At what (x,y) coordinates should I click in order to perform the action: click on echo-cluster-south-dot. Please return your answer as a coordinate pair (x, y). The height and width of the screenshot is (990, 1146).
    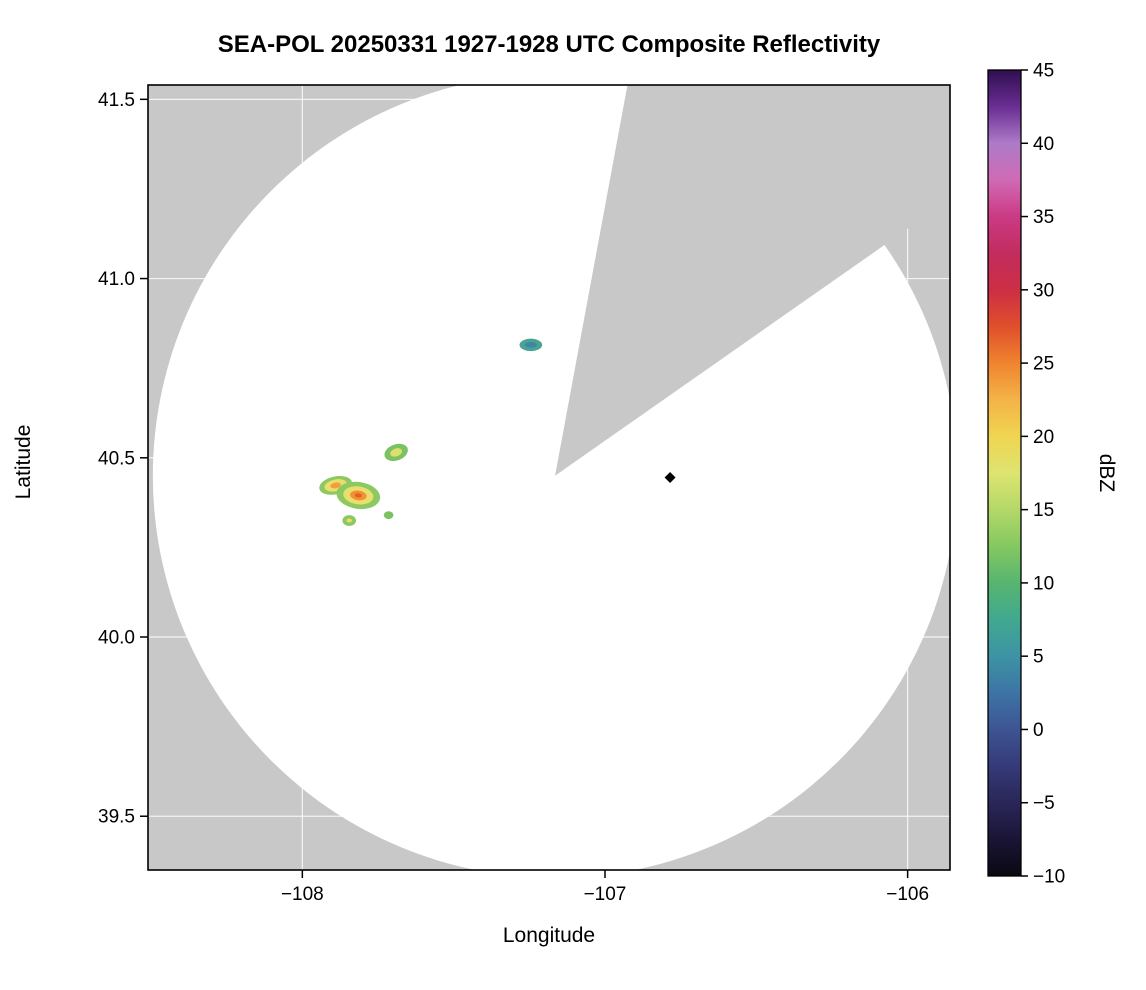
    Looking at the image, I should click on (349, 520).